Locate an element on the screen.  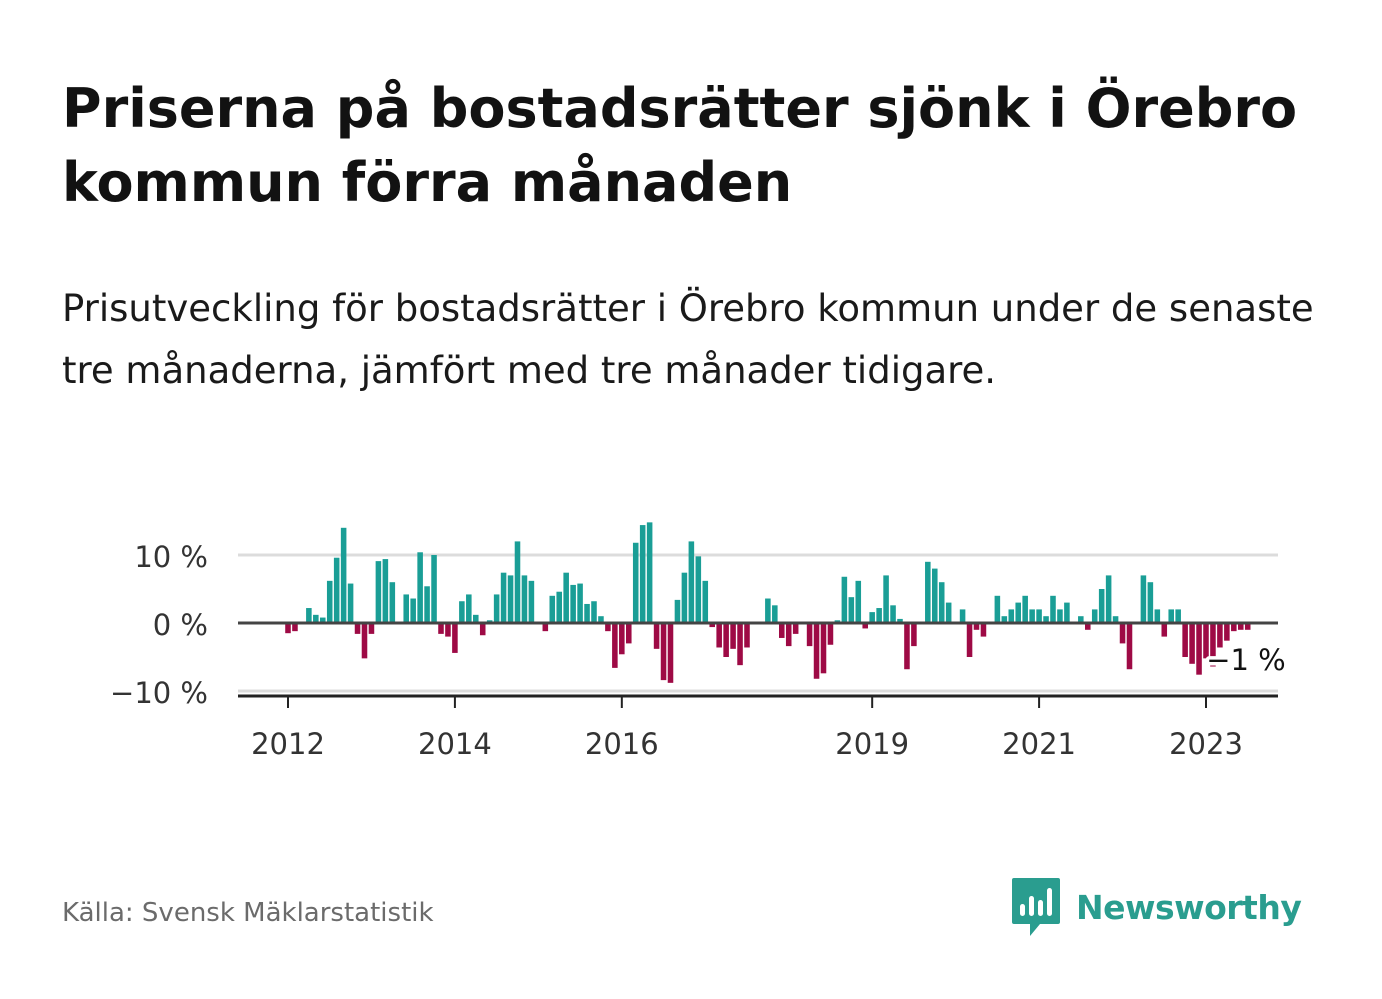
x-tick-label: 2021 is located at coordinates (1039, 744).